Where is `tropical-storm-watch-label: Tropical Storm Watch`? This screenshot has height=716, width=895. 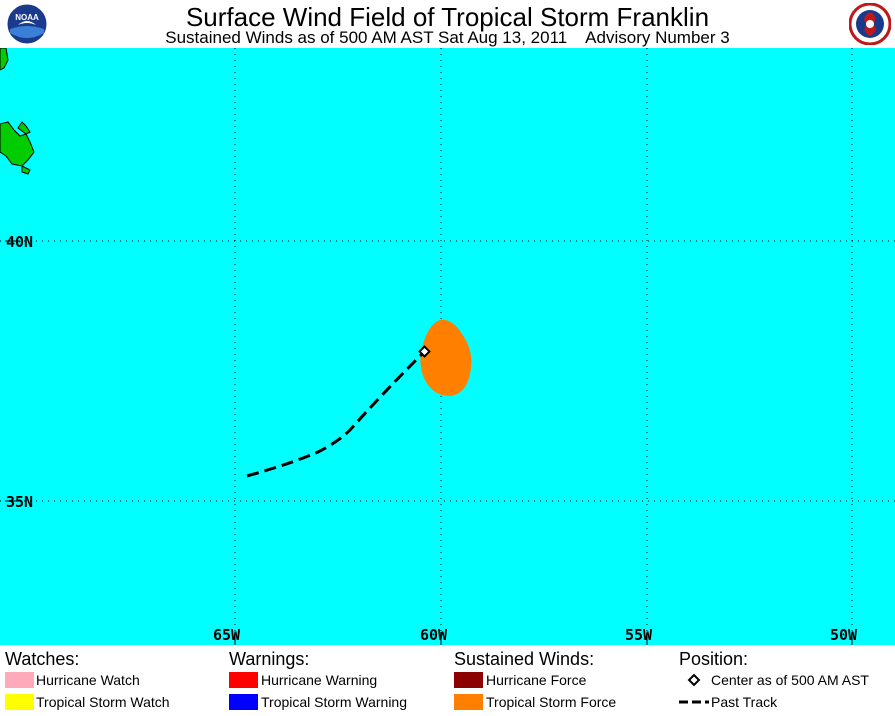
tropical-storm-watch-label: Tropical Storm Watch is located at coordinates (103, 702).